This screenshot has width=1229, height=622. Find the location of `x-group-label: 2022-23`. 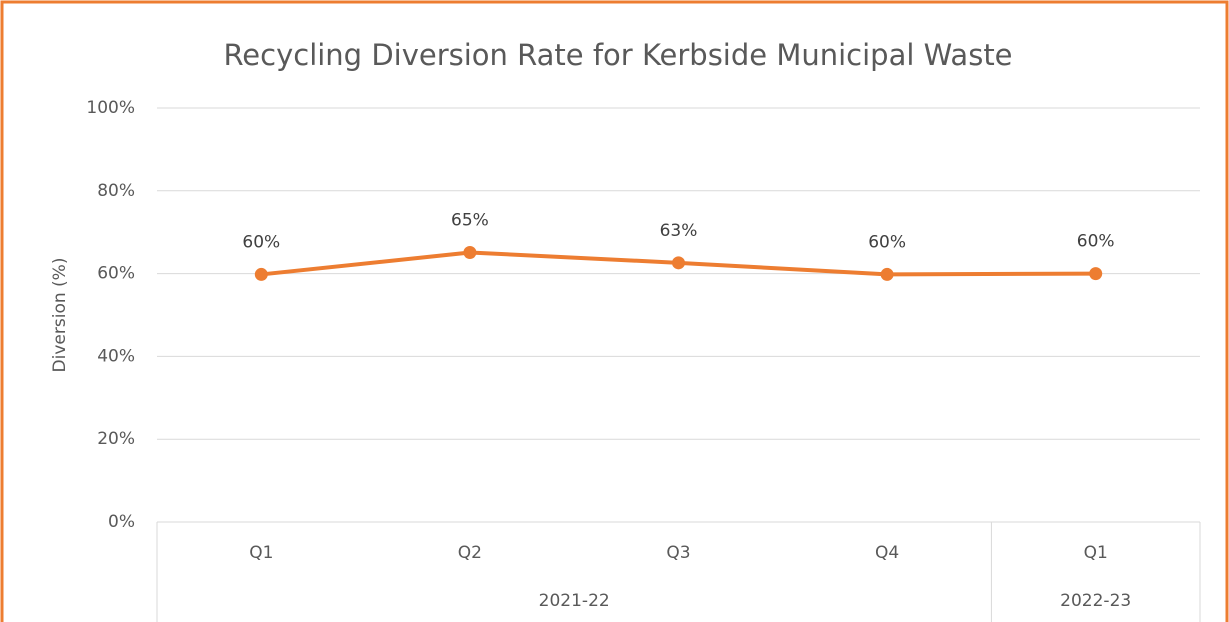

x-group-label: 2022-23 is located at coordinates (1095, 601).